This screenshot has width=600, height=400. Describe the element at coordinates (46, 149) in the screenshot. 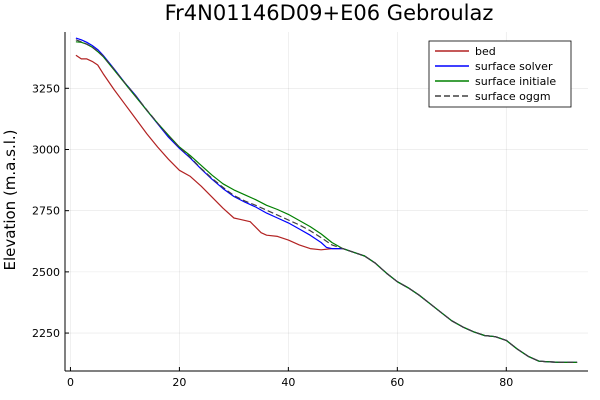

I see `y-tick-label: 3000` at that location.